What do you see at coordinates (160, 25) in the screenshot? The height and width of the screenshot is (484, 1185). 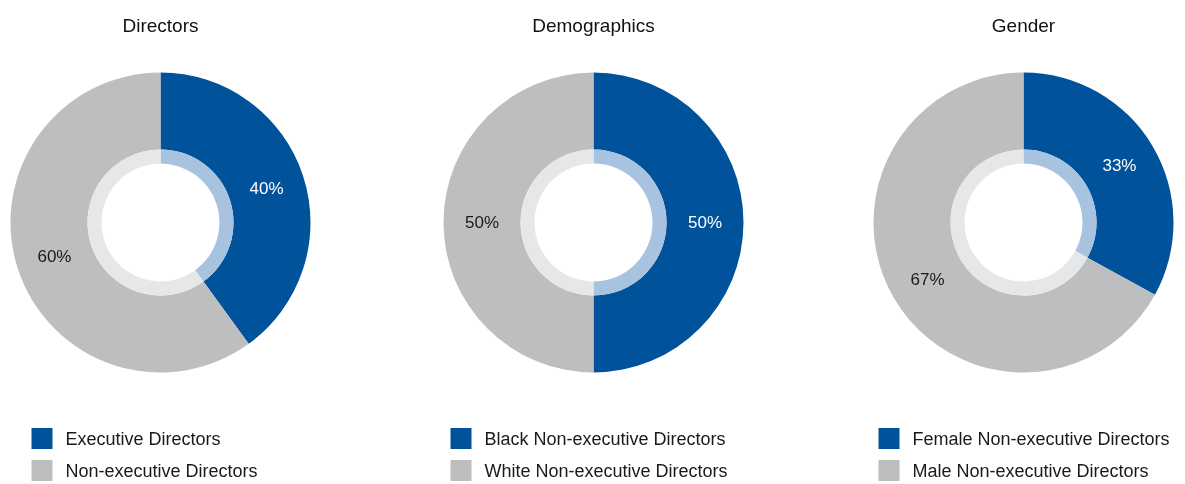 I see `chart-title: Directors` at bounding box center [160, 25].